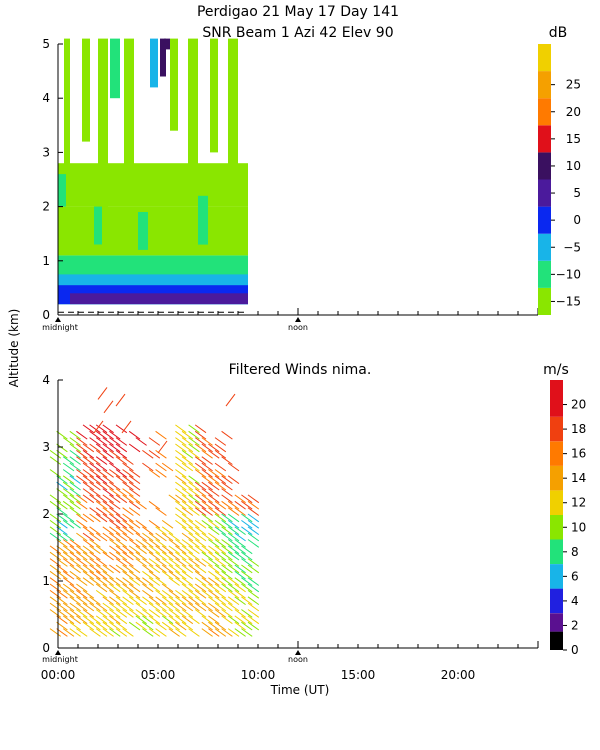  Describe the element at coordinates (578, 503) in the screenshot. I see `winds-colorbar-label-6: 12` at that location.